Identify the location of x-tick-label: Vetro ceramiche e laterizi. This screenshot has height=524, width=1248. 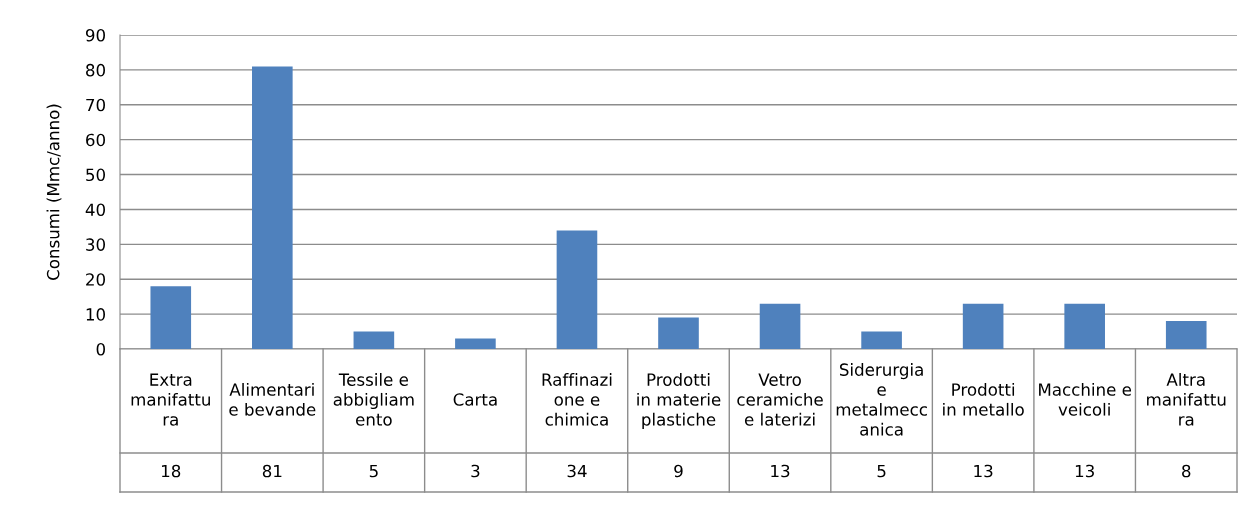
(780, 399).